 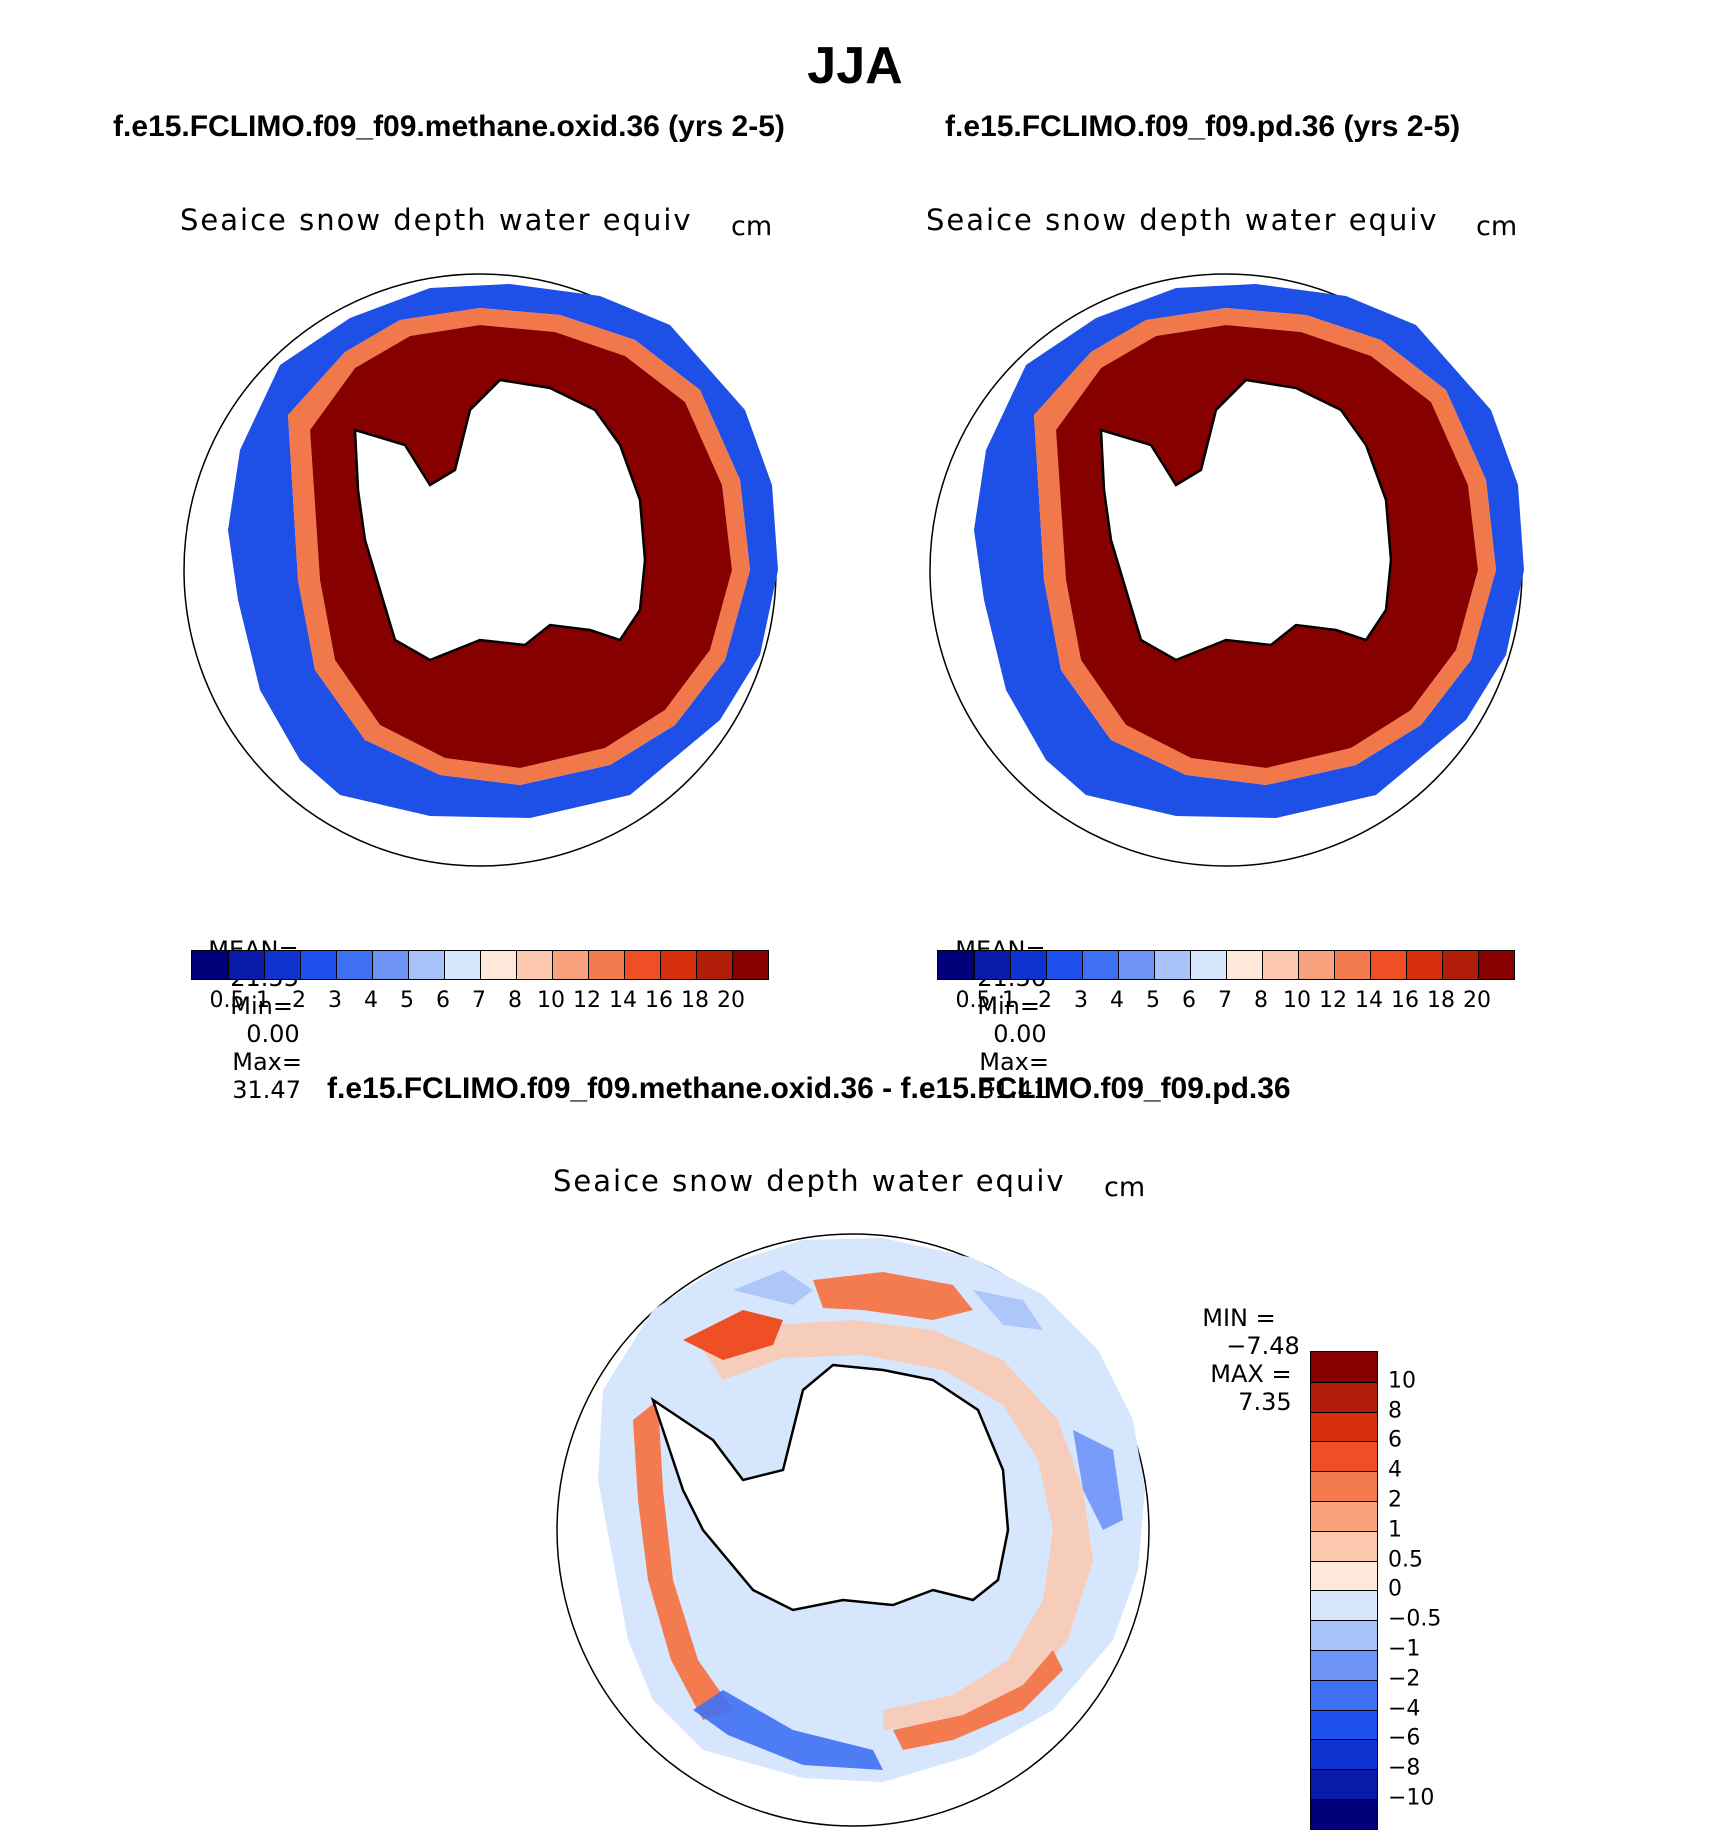 What do you see at coordinates (407, 1000) in the screenshot?
I see `colorbar-left-tick-label: 5` at bounding box center [407, 1000].